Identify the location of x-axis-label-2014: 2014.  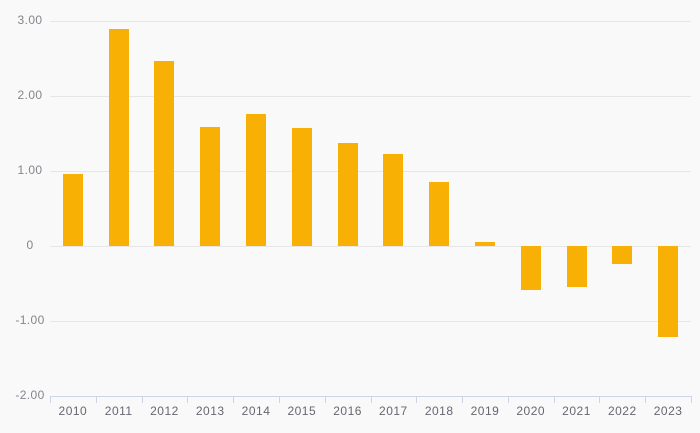
(256, 411).